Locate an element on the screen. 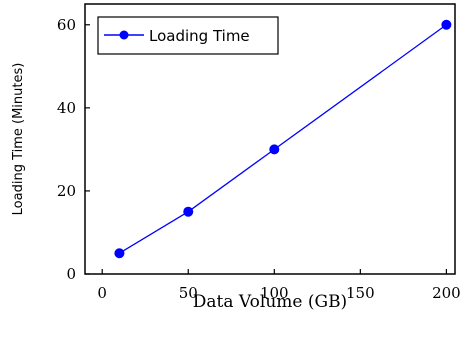 This screenshot has width=468, height=341. y-axis-title: Loading Time (Minutes) is located at coordinates (18, 139).